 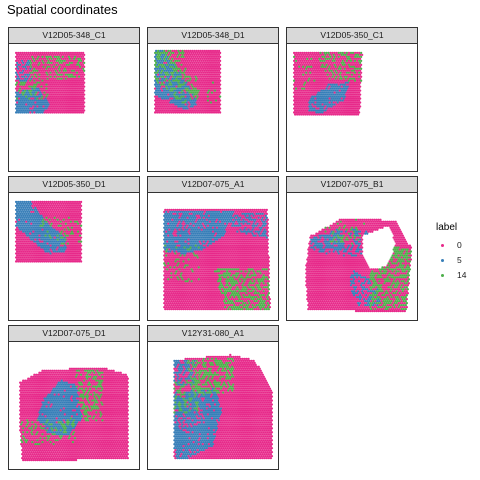 What do you see at coordinates (213, 35) in the screenshot?
I see `facet-strip-label: V12D05-348_D1` at bounding box center [213, 35].